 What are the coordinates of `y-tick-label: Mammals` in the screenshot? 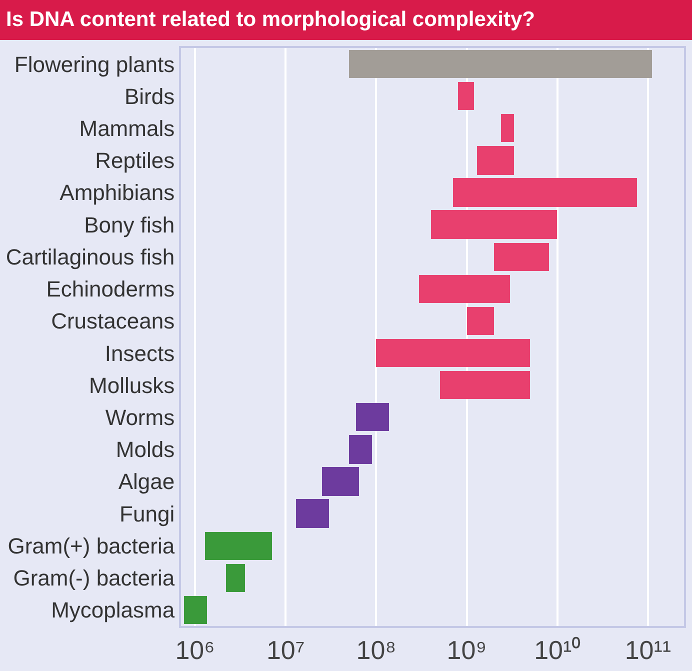 It's located at (127, 128).